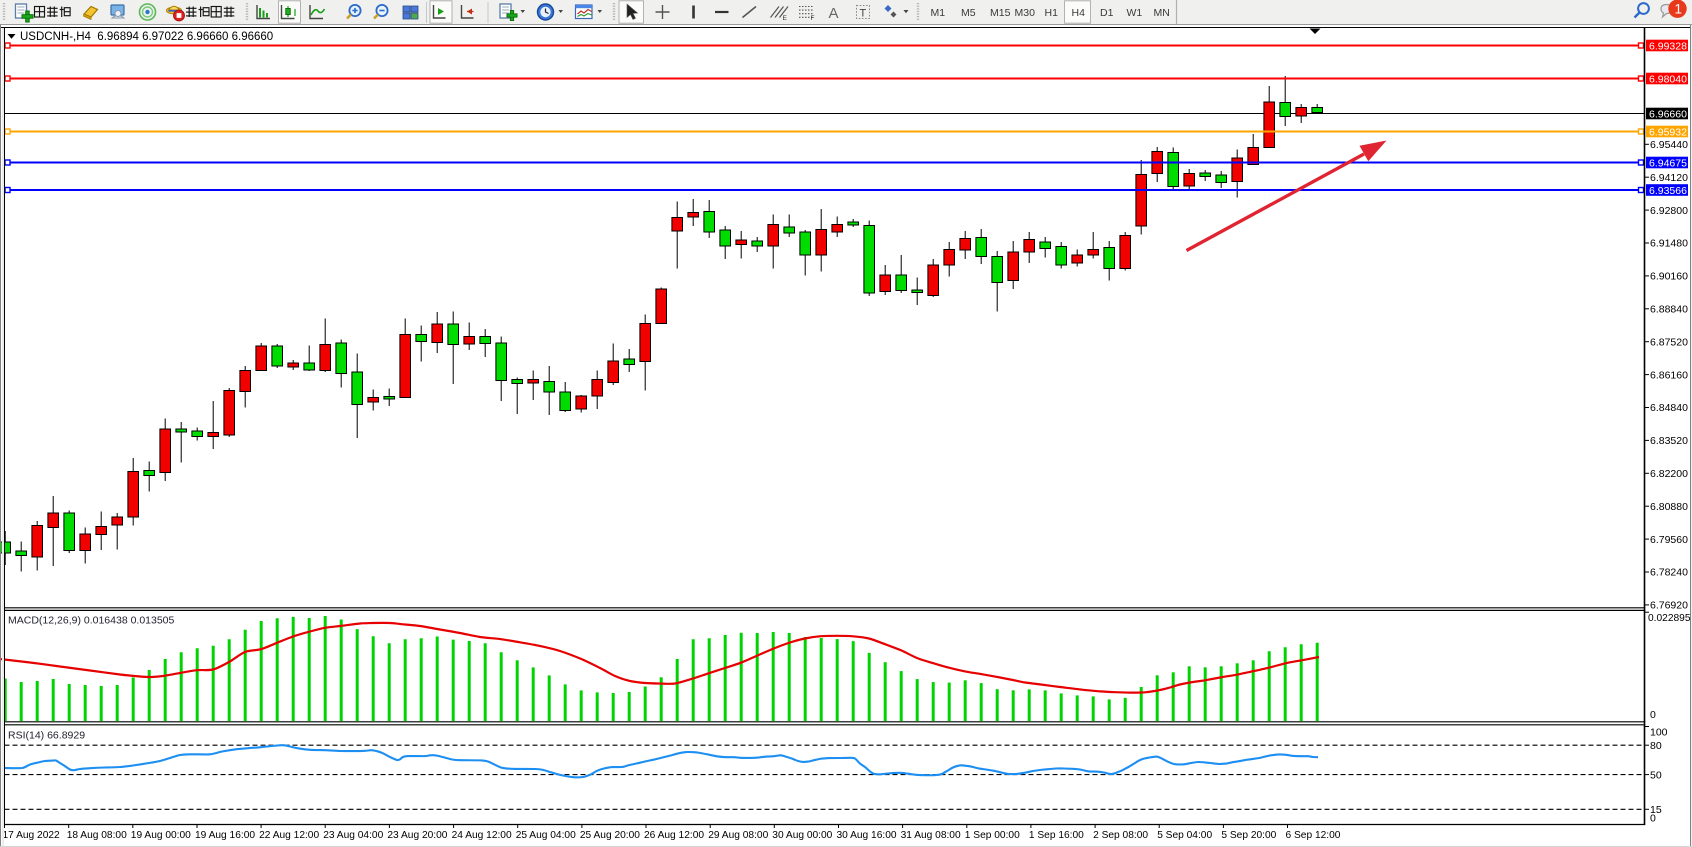  What do you see at coordinates (834, 13) in the screenshot?
I see `svg-text: A` at bounding box center [834, 13].